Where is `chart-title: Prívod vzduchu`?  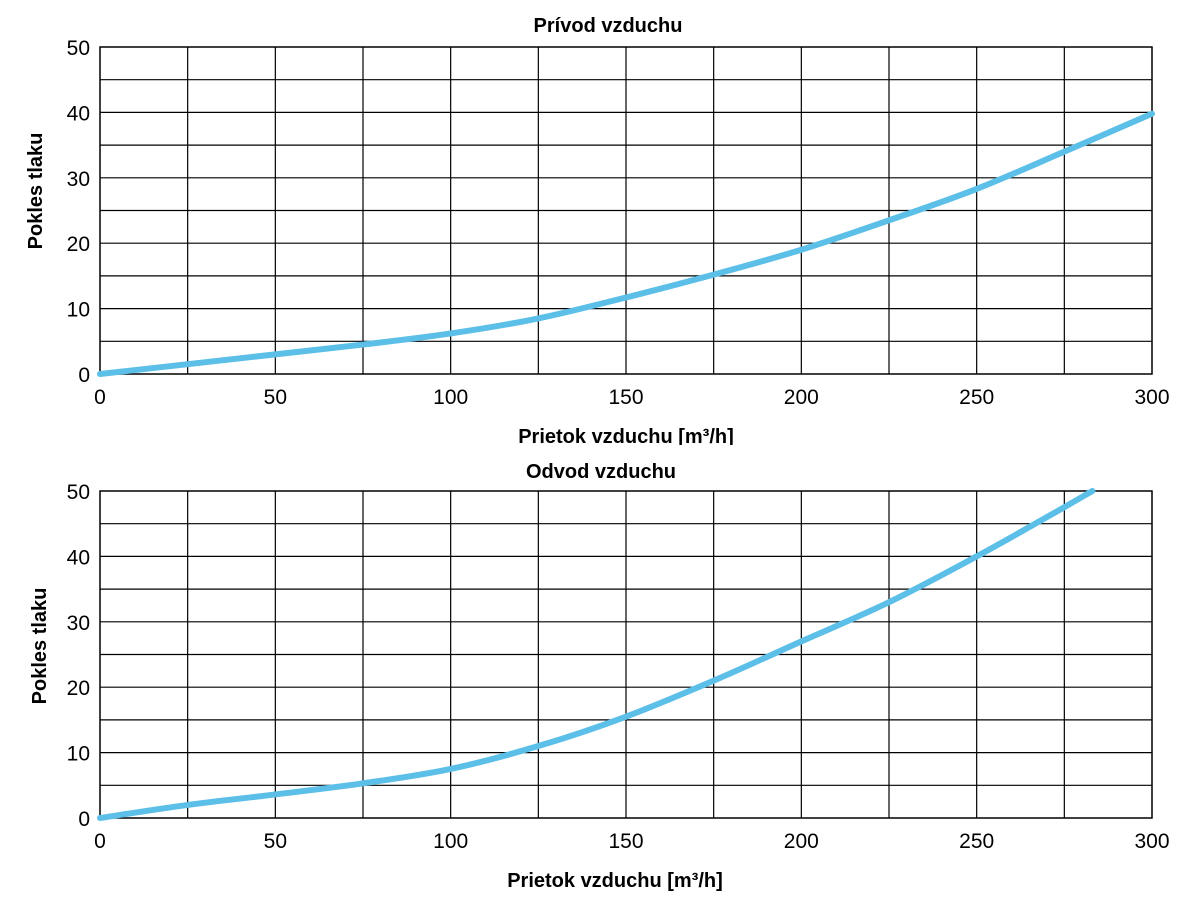 chart-title: Prívod vzduchu is located at coordinates (608, 26).